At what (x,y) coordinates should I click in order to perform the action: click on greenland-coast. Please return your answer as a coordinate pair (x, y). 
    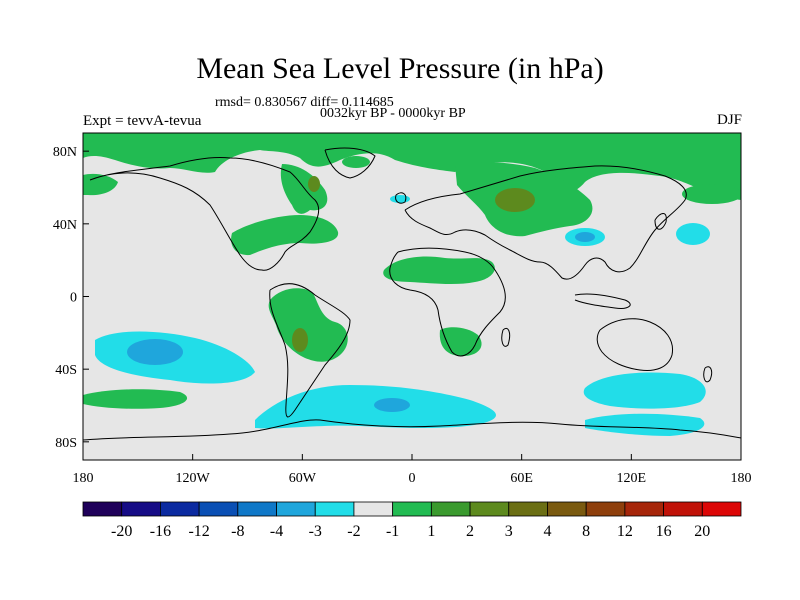
    Looking at the image, I should click on (350, 163).